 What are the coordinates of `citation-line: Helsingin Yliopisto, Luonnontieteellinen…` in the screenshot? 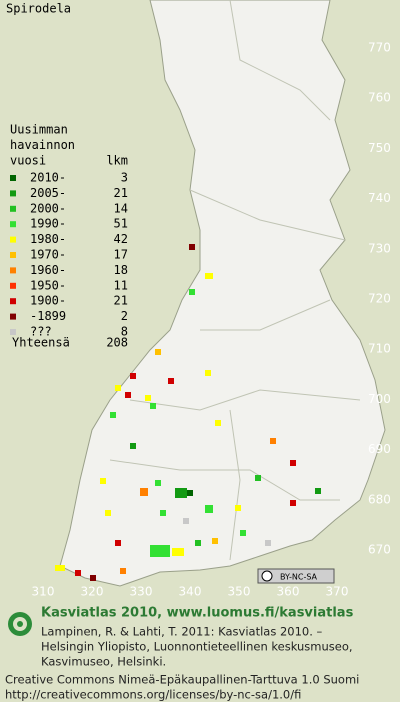 It's located at (197, 647).